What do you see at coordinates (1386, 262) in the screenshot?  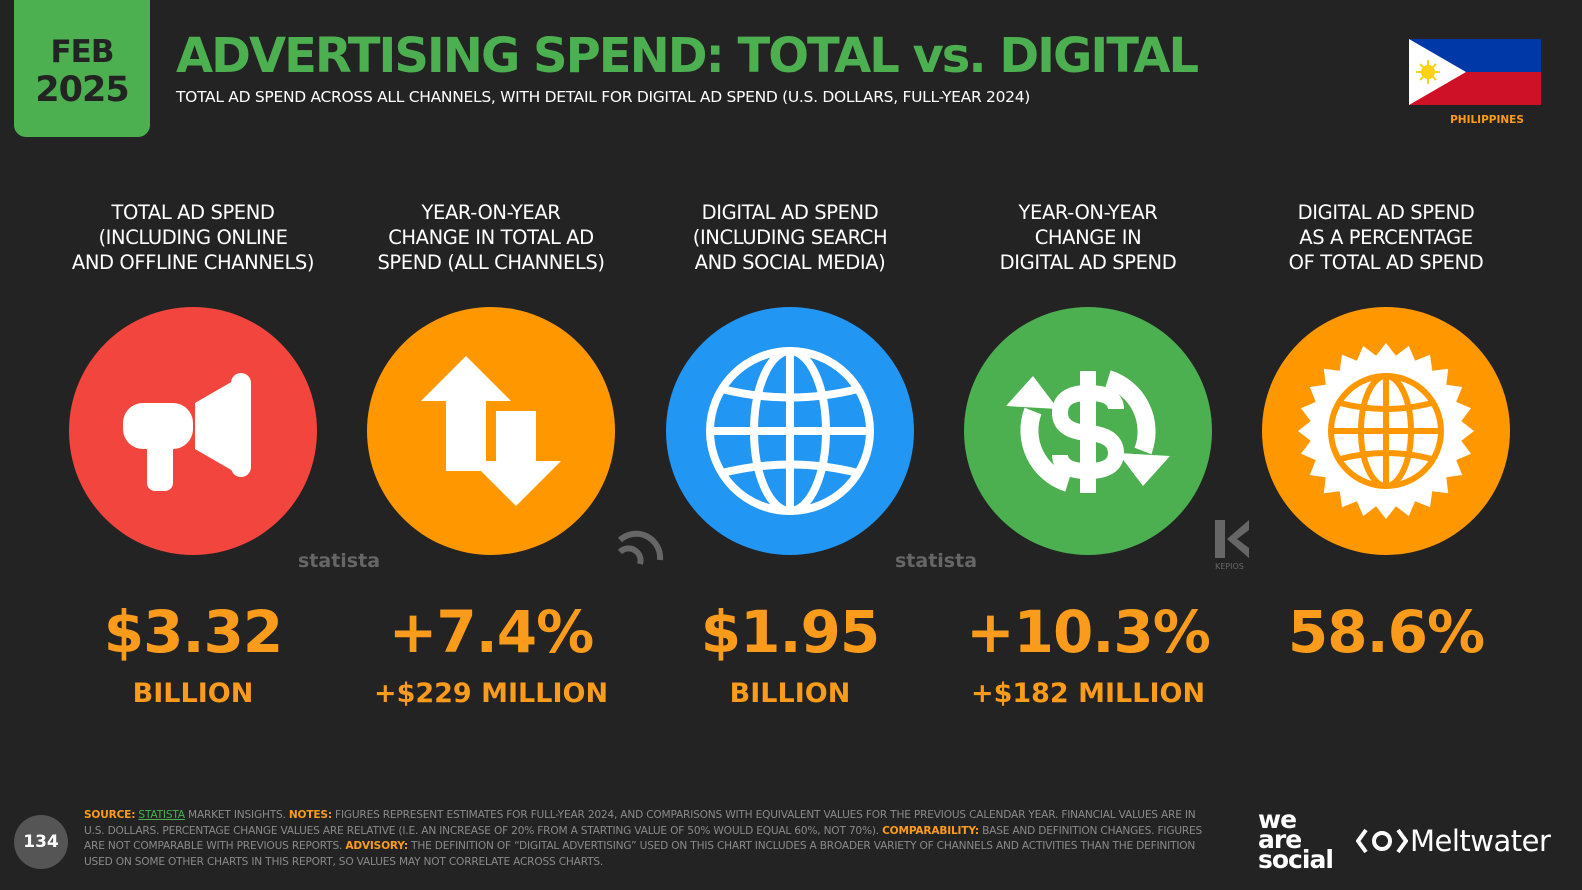 I see `label-line: OF TOTAL AD SPEND` at bounding box center [1386, 262].